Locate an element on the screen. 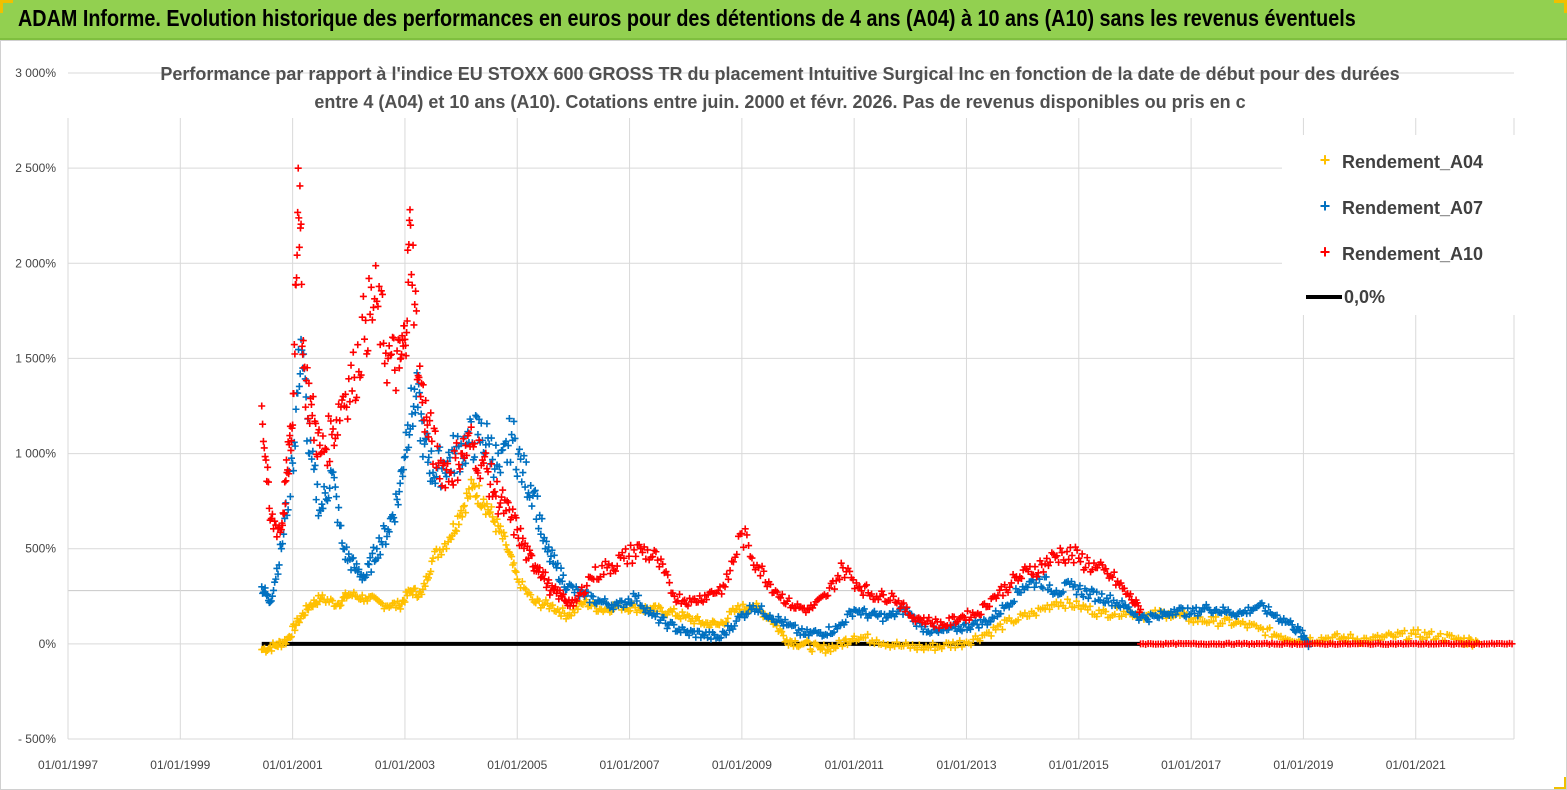 Image resolution: width=1567 pixels, height=790 pixels. legend-label-zero: 0,0% is located at coordinates (1364, 297).